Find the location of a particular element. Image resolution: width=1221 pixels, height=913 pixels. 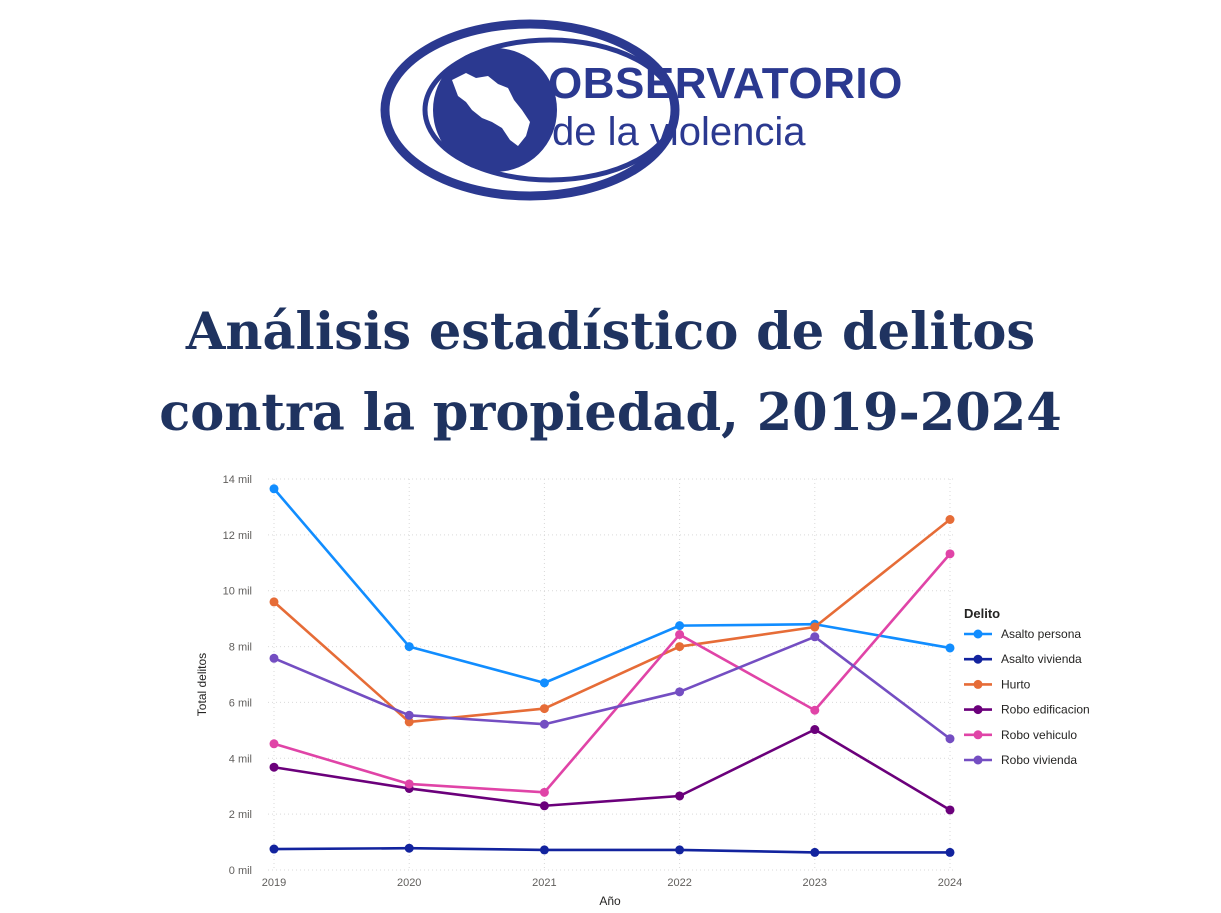

y-tick-label: 6 mil is located at coordinates (240, 703).